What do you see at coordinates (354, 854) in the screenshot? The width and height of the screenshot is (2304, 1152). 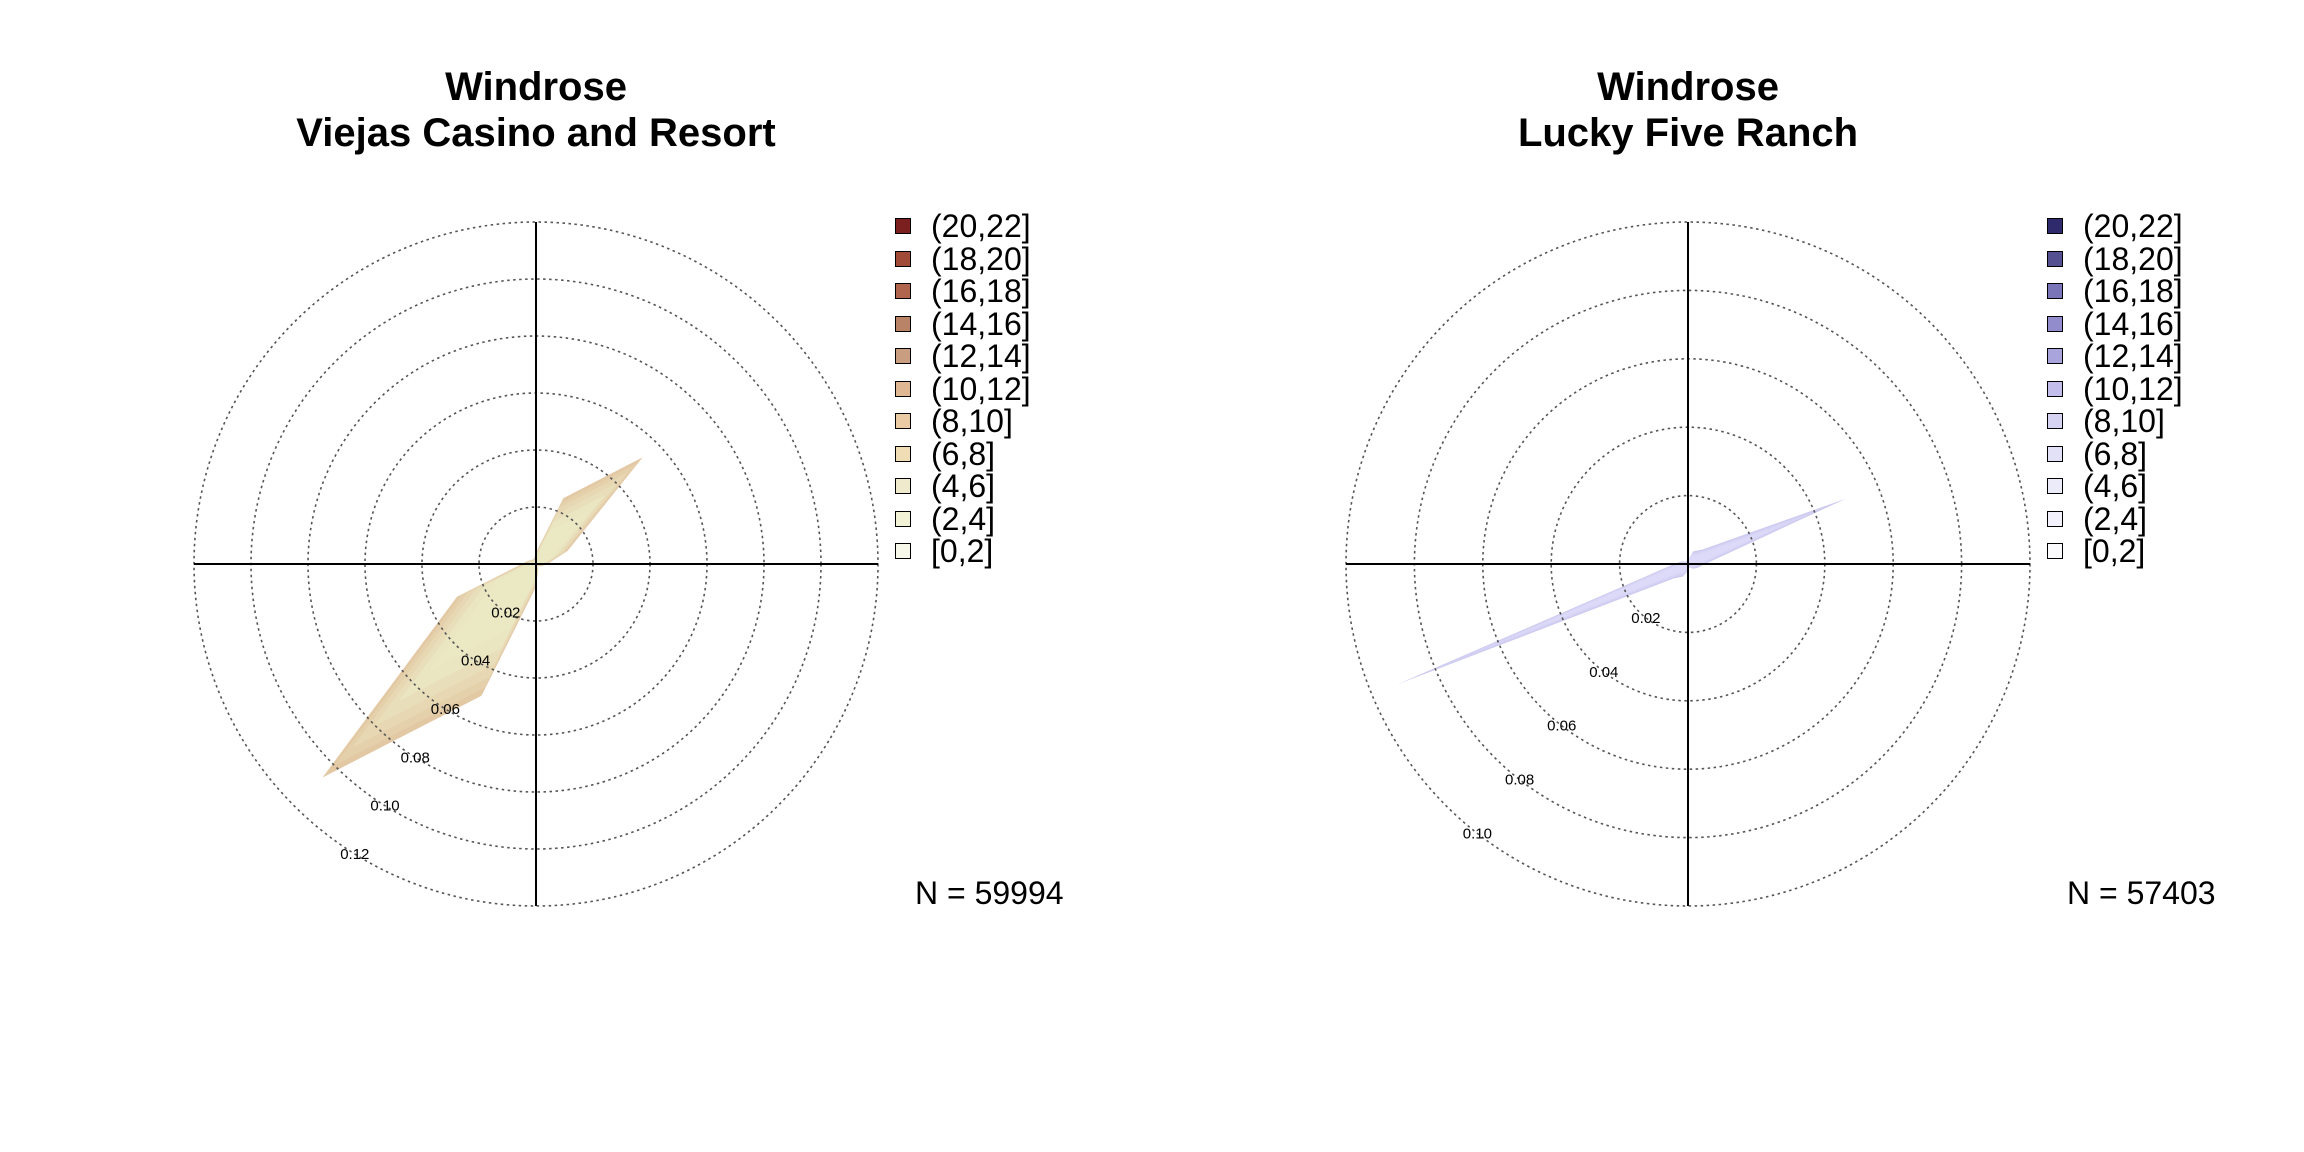 I see `radial-tick-label: 0.12` at bounding box center [354, 854].